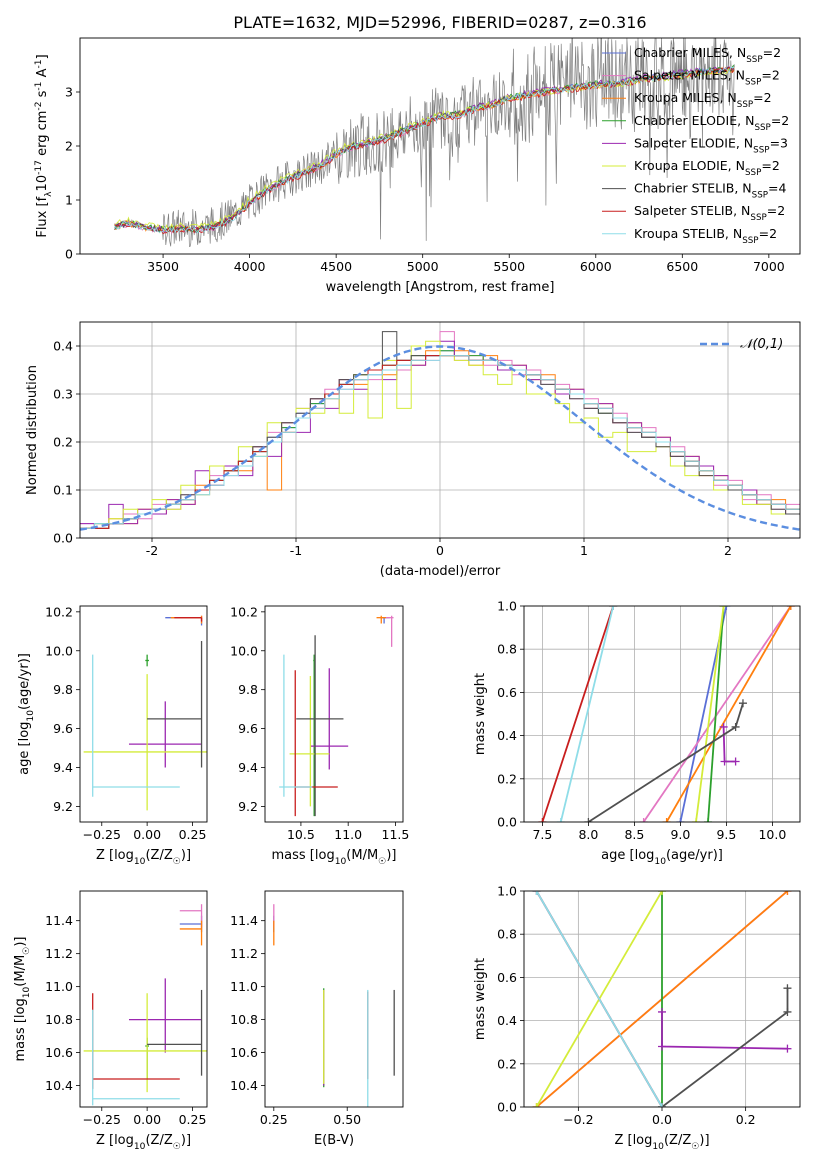 The image size is (819, 1170). What do you see at coordinates (440, 287) in the screenshot?
I see `x-axis-label: wavelength [Angstrom, rest frame]` at bounding box center [440, 287].